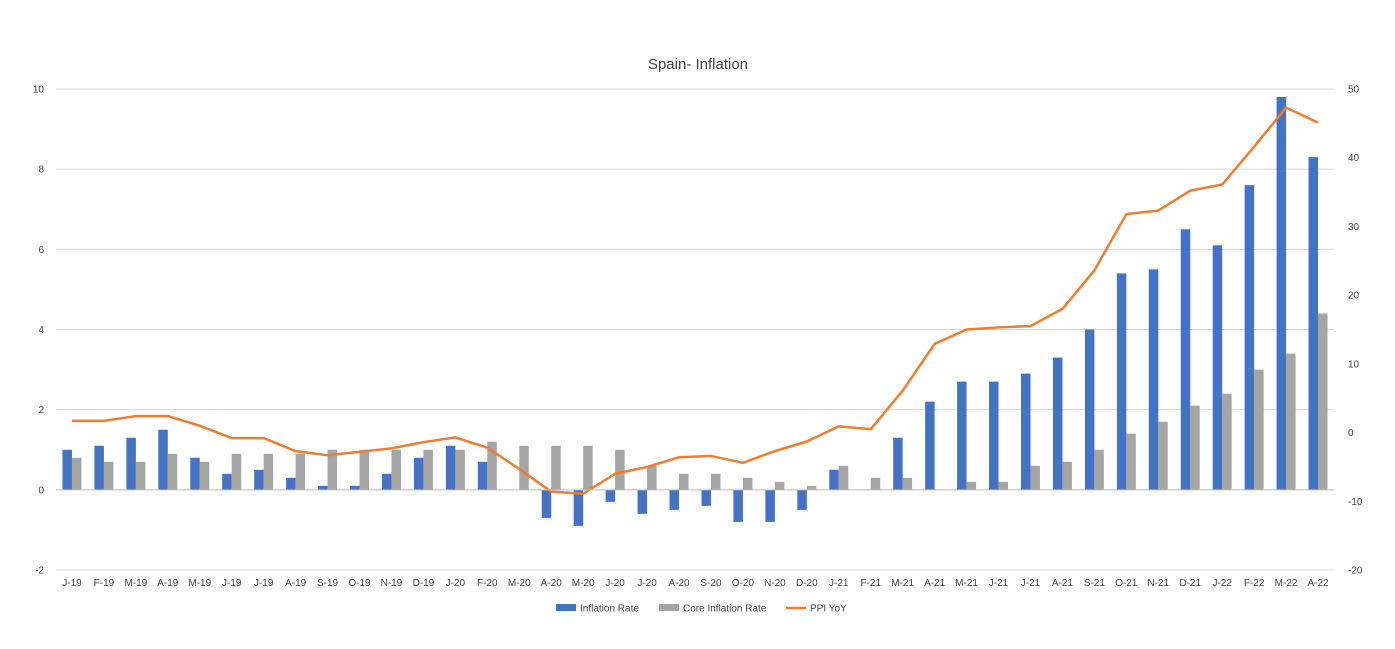 The image size is (1395, 649). I want to click on x-tick-label: A-22, so click(1318, 583).